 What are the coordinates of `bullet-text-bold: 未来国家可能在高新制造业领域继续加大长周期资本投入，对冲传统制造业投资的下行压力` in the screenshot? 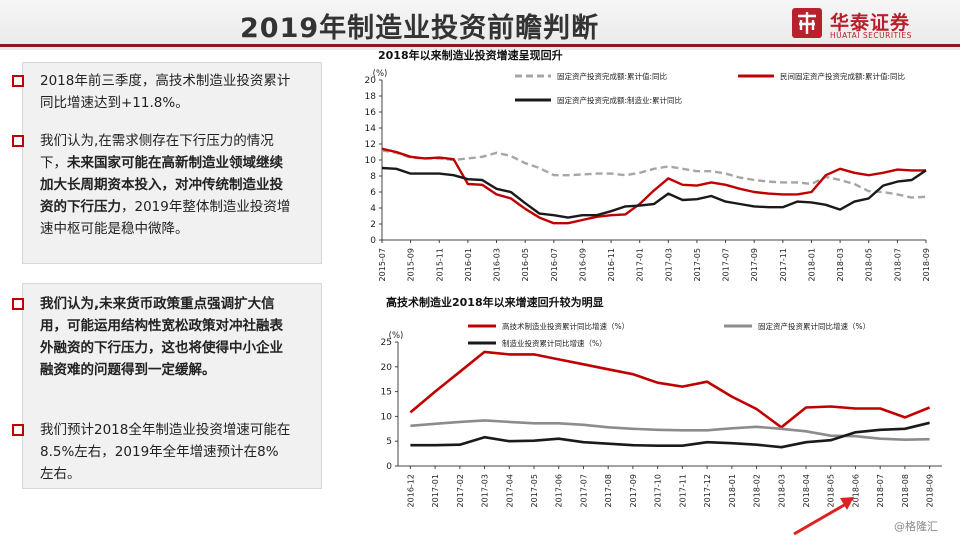 It's located at (161, 185).